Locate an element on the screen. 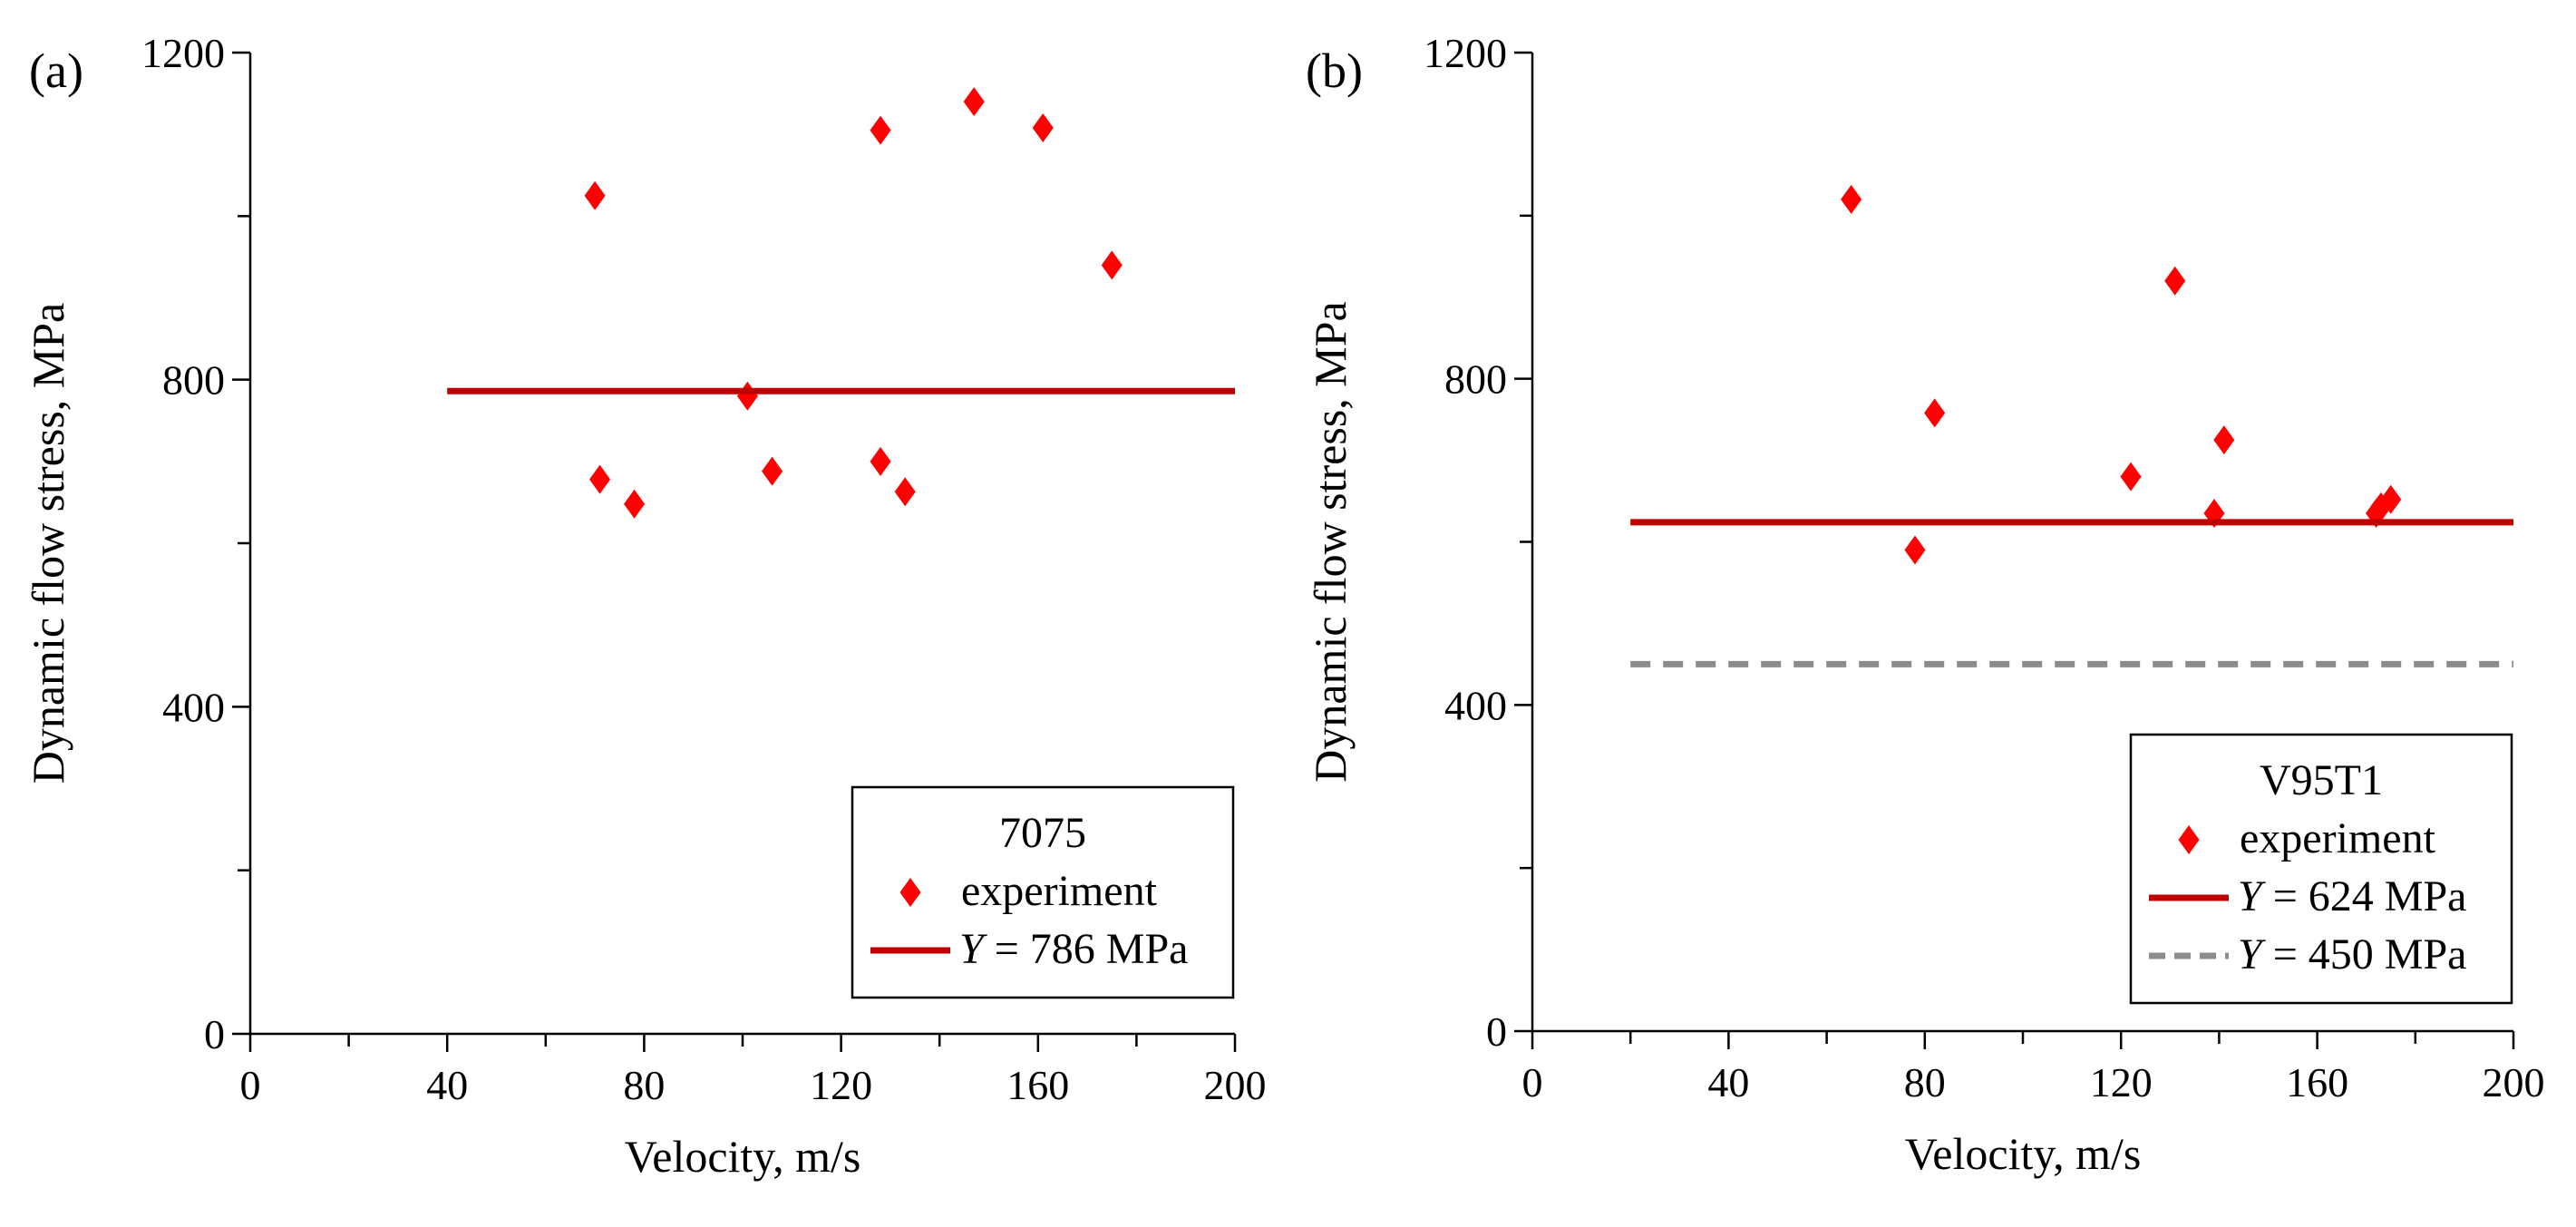  legend-title: 7075 is located at coordinates (1042, 833).